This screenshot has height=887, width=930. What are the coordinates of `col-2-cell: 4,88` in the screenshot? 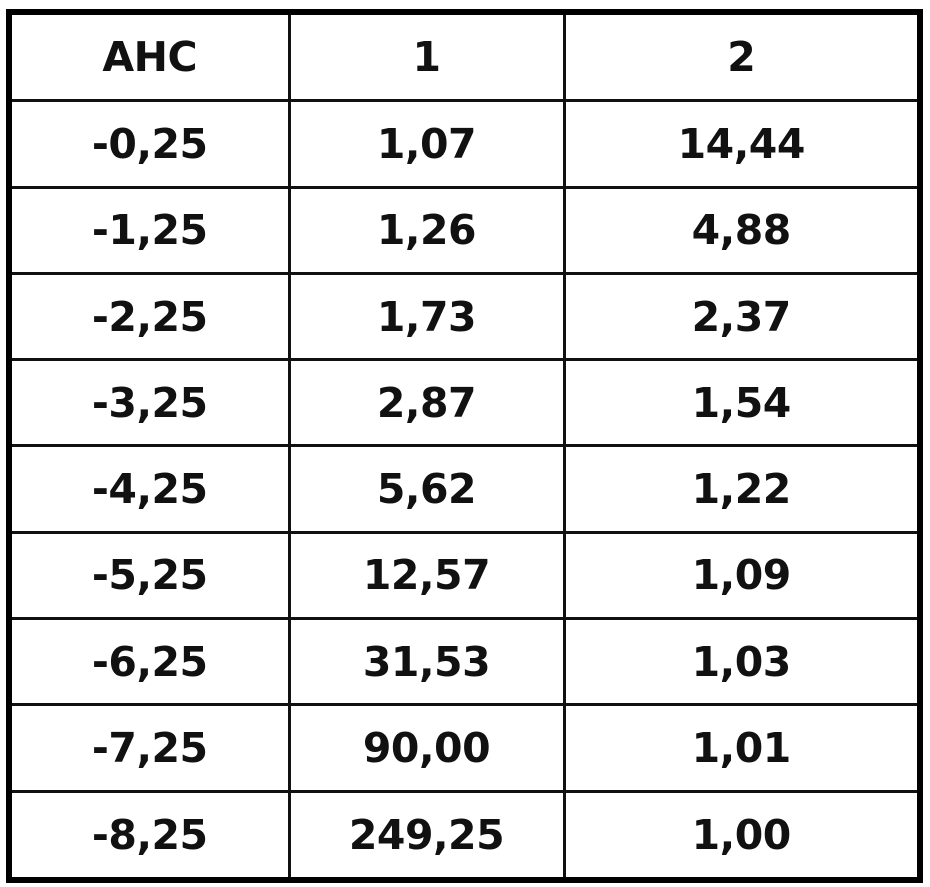 It's located at (742, 230).